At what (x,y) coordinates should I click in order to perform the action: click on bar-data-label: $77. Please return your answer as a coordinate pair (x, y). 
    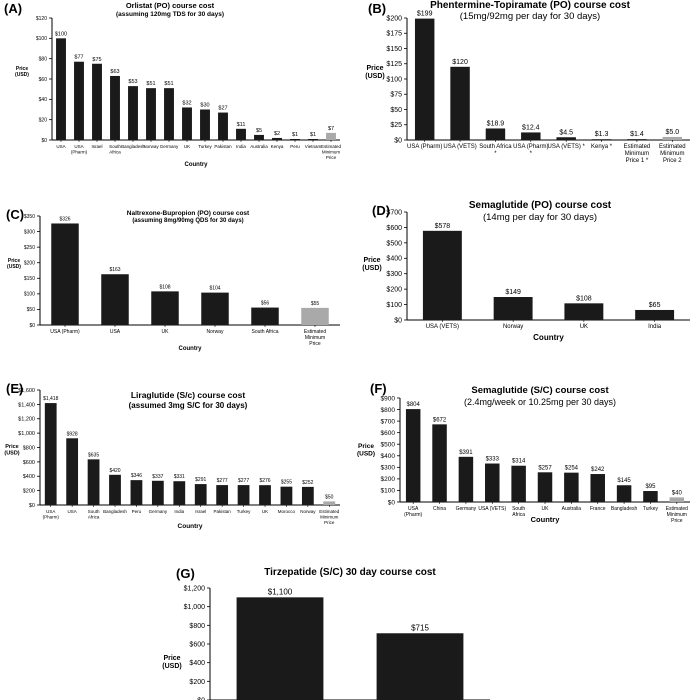
    Looking at the image, I should click on (78, 58).